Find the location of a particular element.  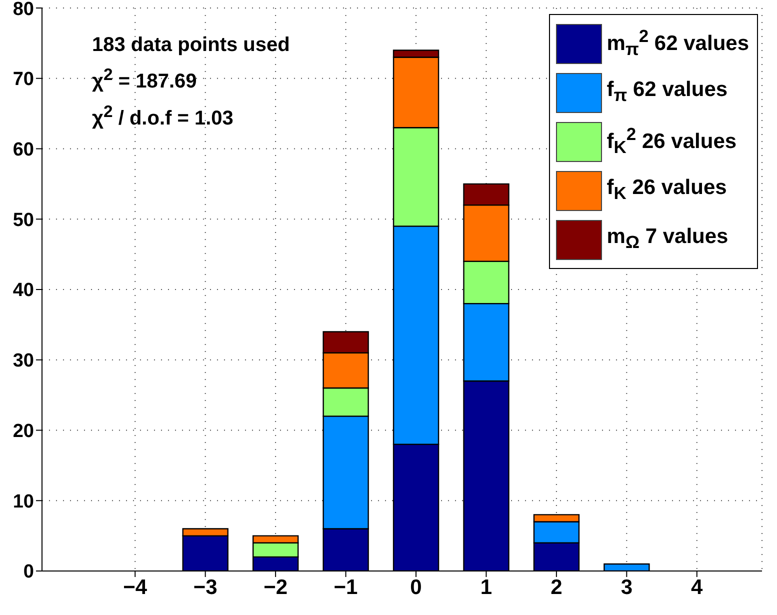

y-tick-label: 60 is located at coordinates (23, 149).